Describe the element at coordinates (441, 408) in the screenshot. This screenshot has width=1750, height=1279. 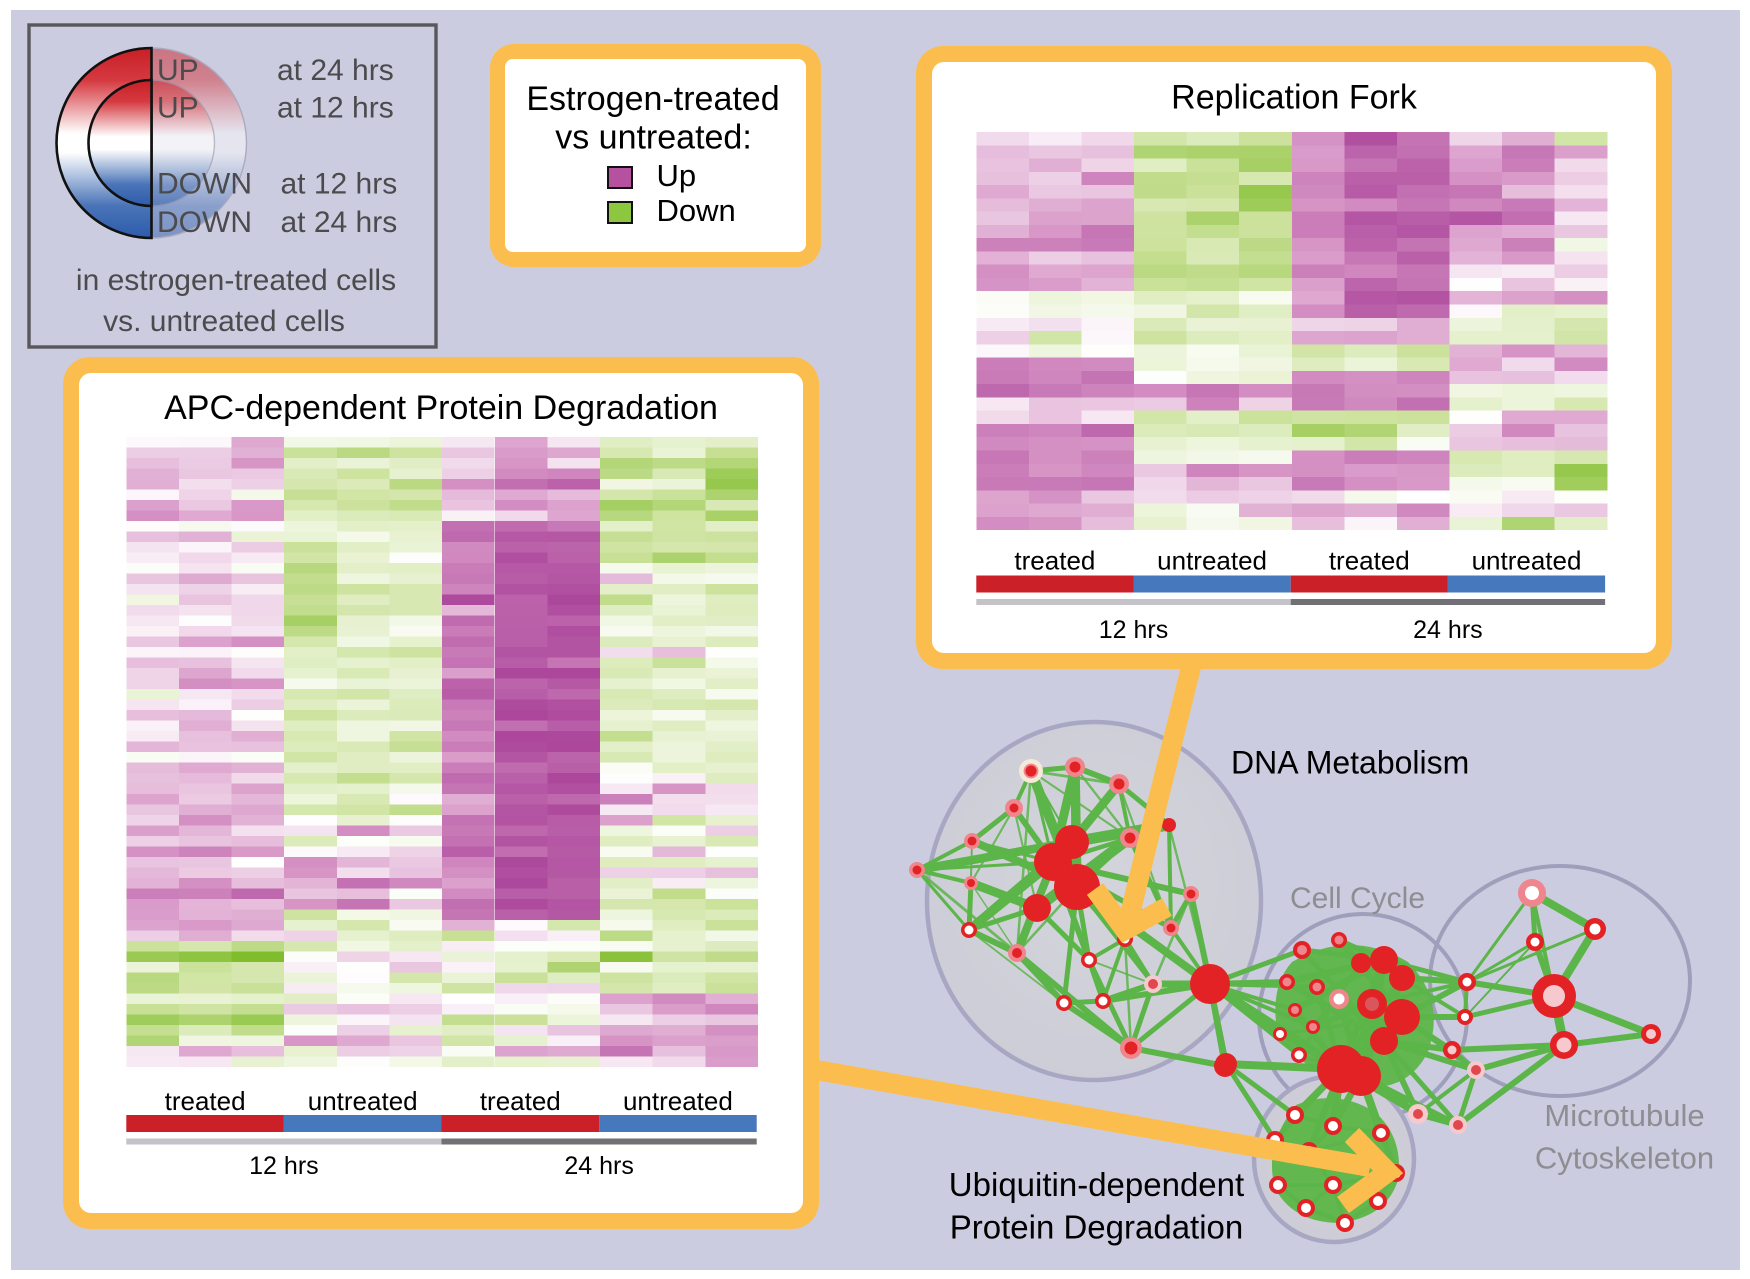
I see `svg-text:APC-dependent Protein Degradat: APC-dependent Protein Degradation` at that location.